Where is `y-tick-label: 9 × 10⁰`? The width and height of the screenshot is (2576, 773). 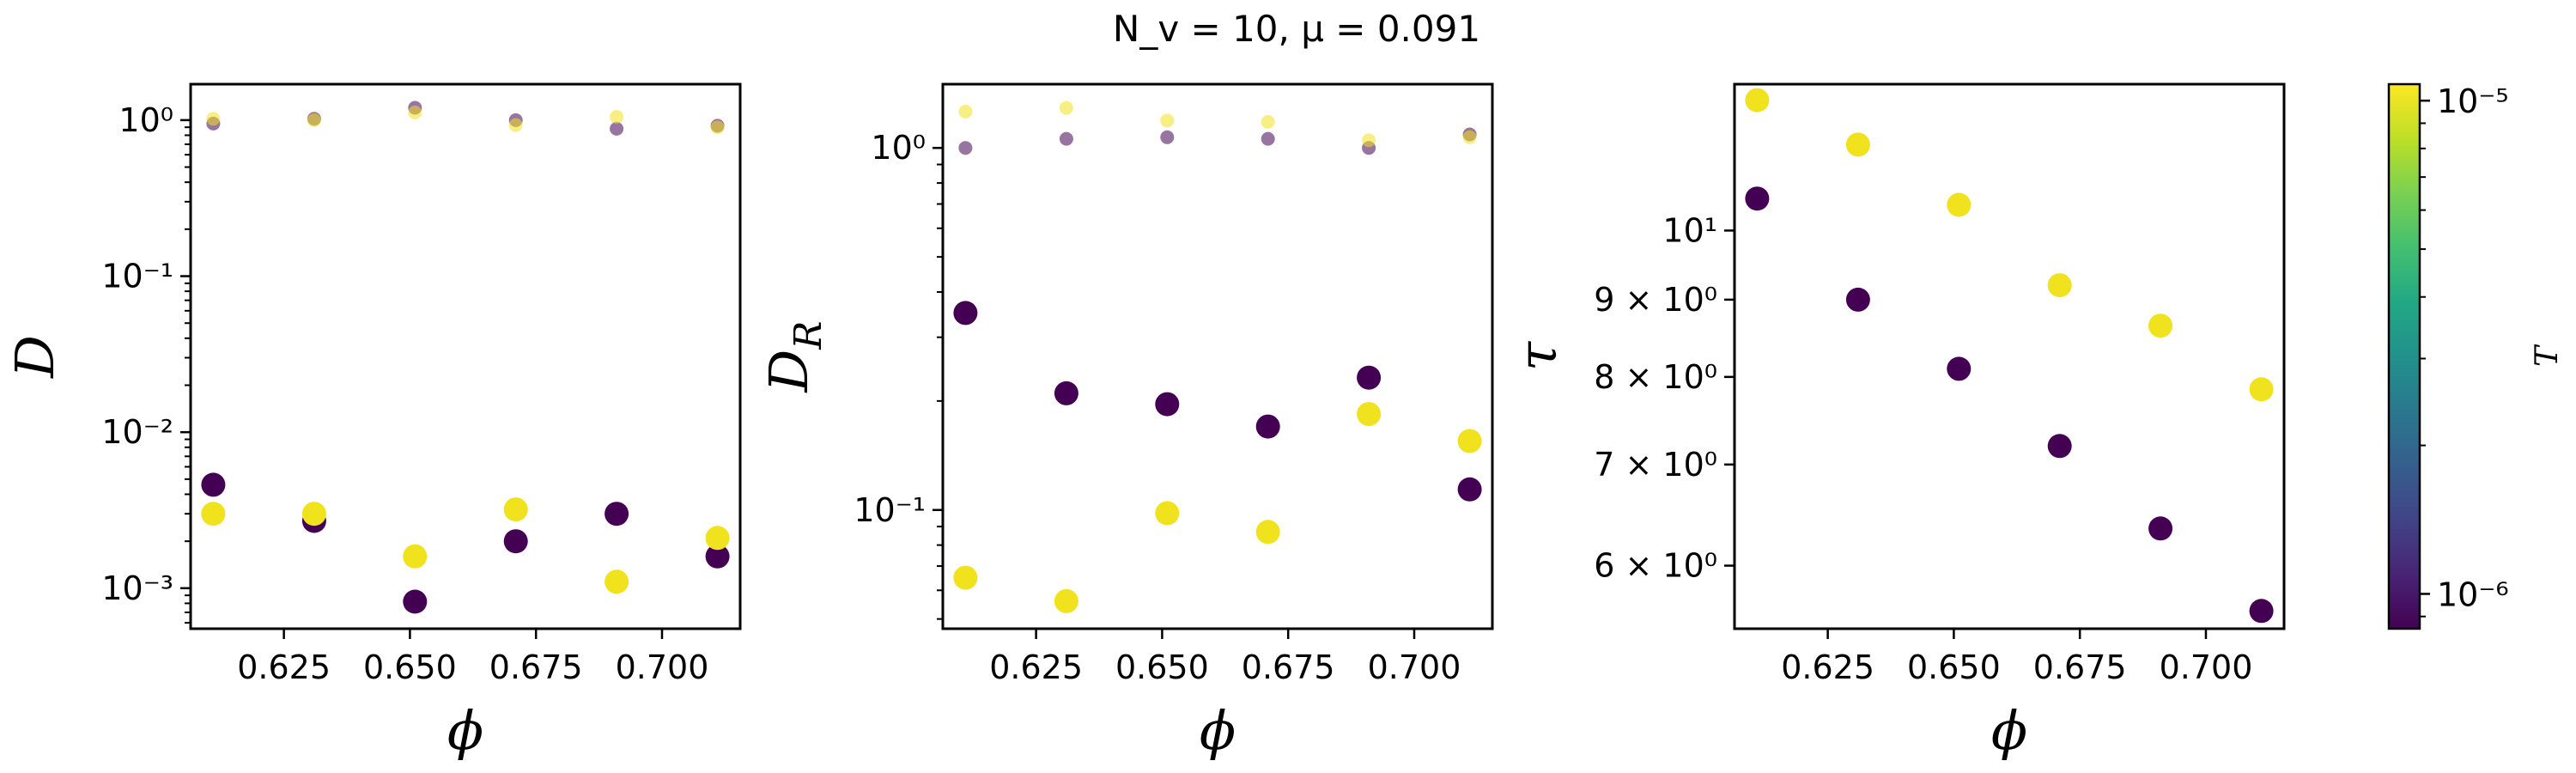
y-tick-label: 9 × 10⁰ is located at coordinates (1656, 300).